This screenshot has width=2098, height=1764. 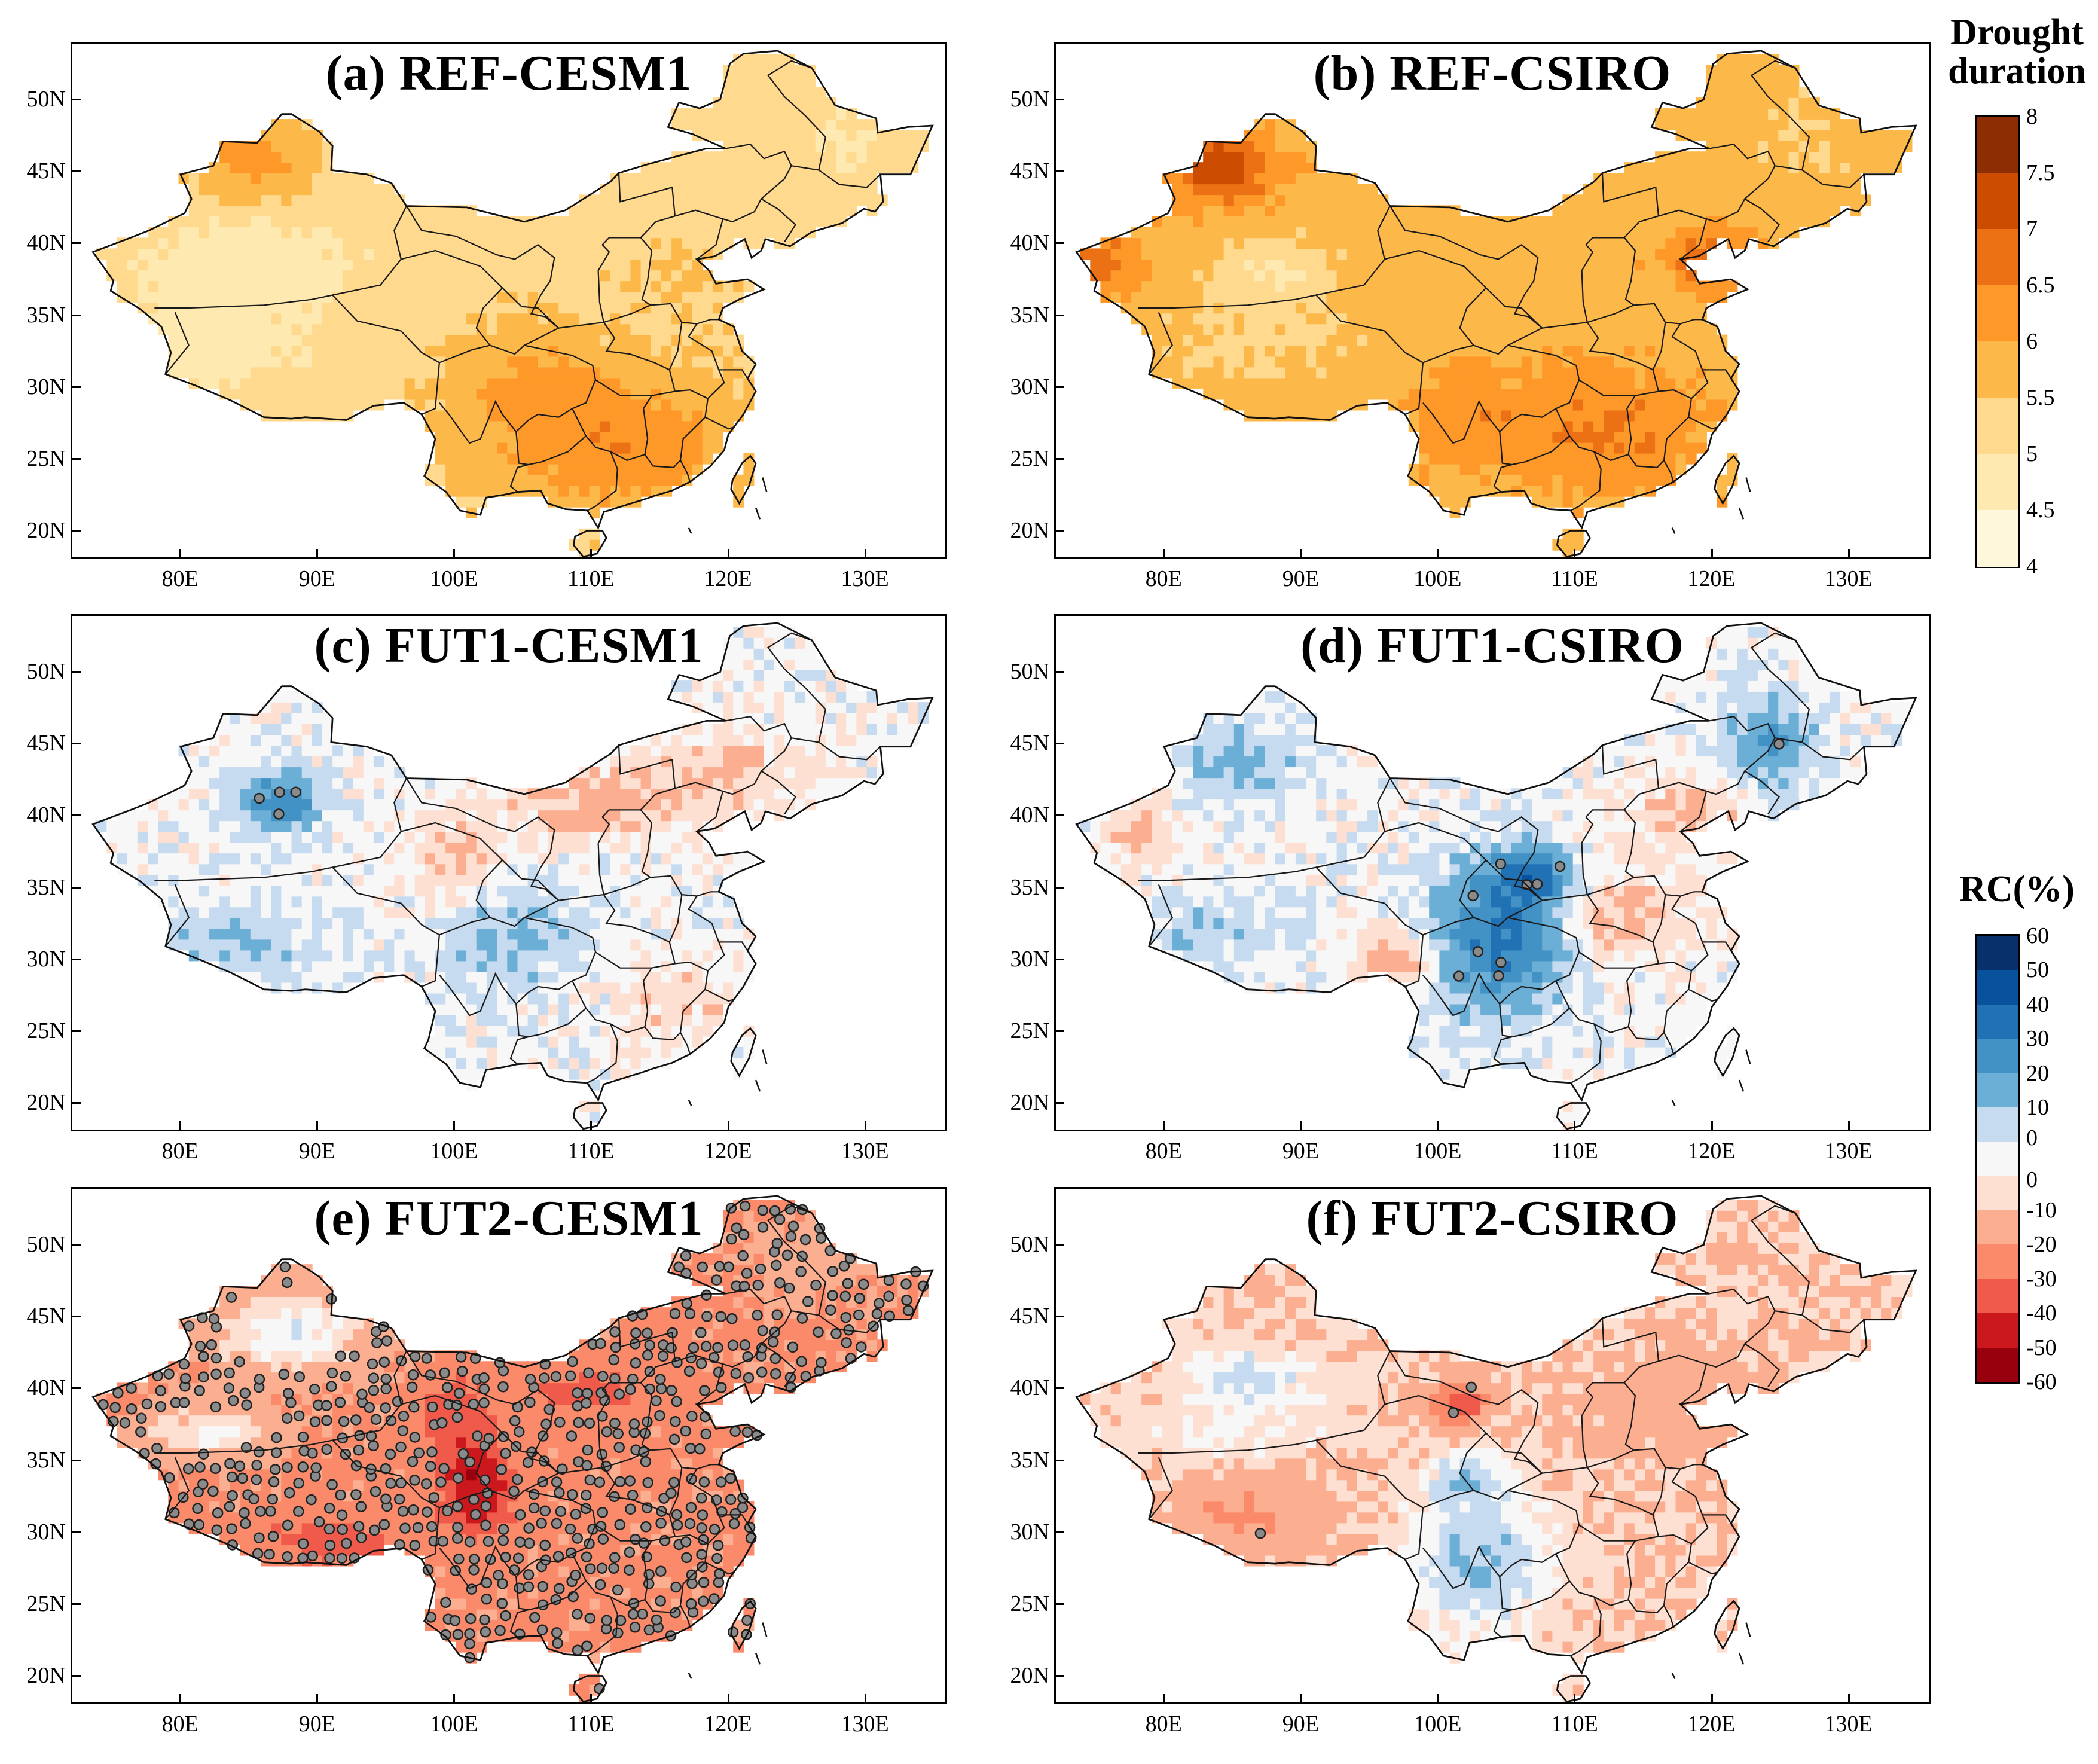 I want to click on lat-tick-label: 35N, so click(x=1029, y=887).